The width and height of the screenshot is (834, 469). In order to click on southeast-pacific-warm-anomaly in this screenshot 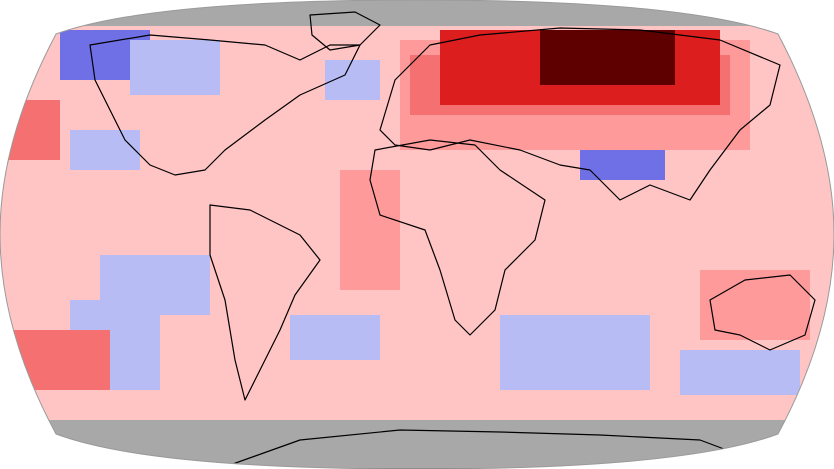, I will do `click(60, 360)`.